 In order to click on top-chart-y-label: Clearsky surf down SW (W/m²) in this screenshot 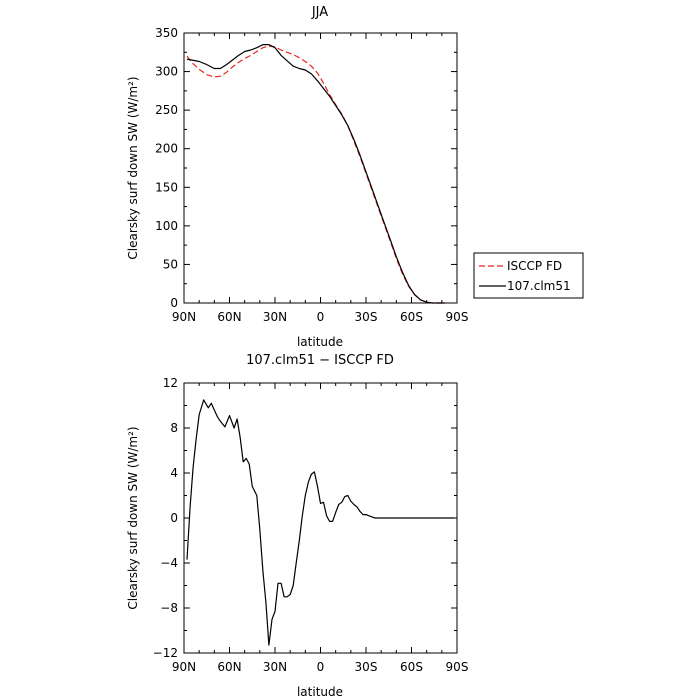, I will do `click(133, 167)`.